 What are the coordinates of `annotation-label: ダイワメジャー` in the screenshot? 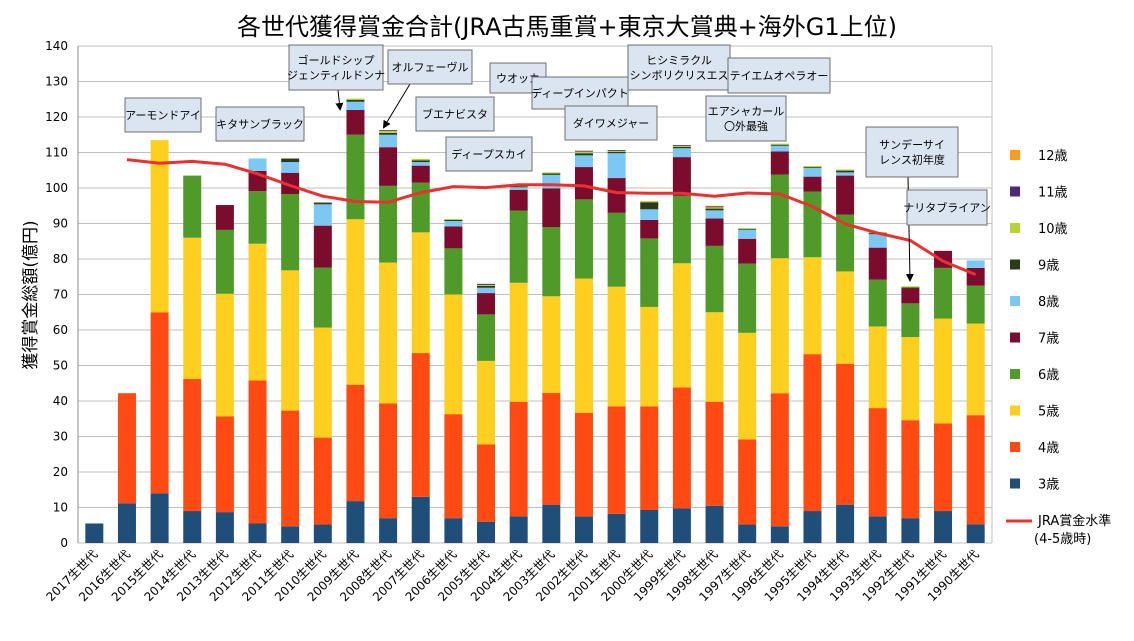 It's located at (611, 123).